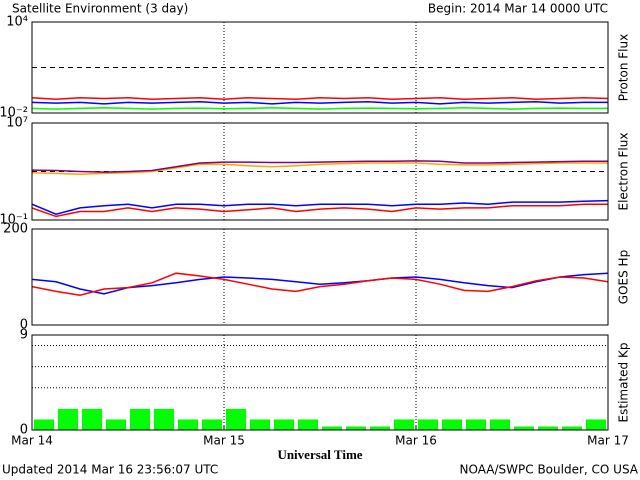  What do you see at coordinates (624, 277) in the screenshot?
I see `y-axis-label: GOES Hp` at bounding box center [624, 277].